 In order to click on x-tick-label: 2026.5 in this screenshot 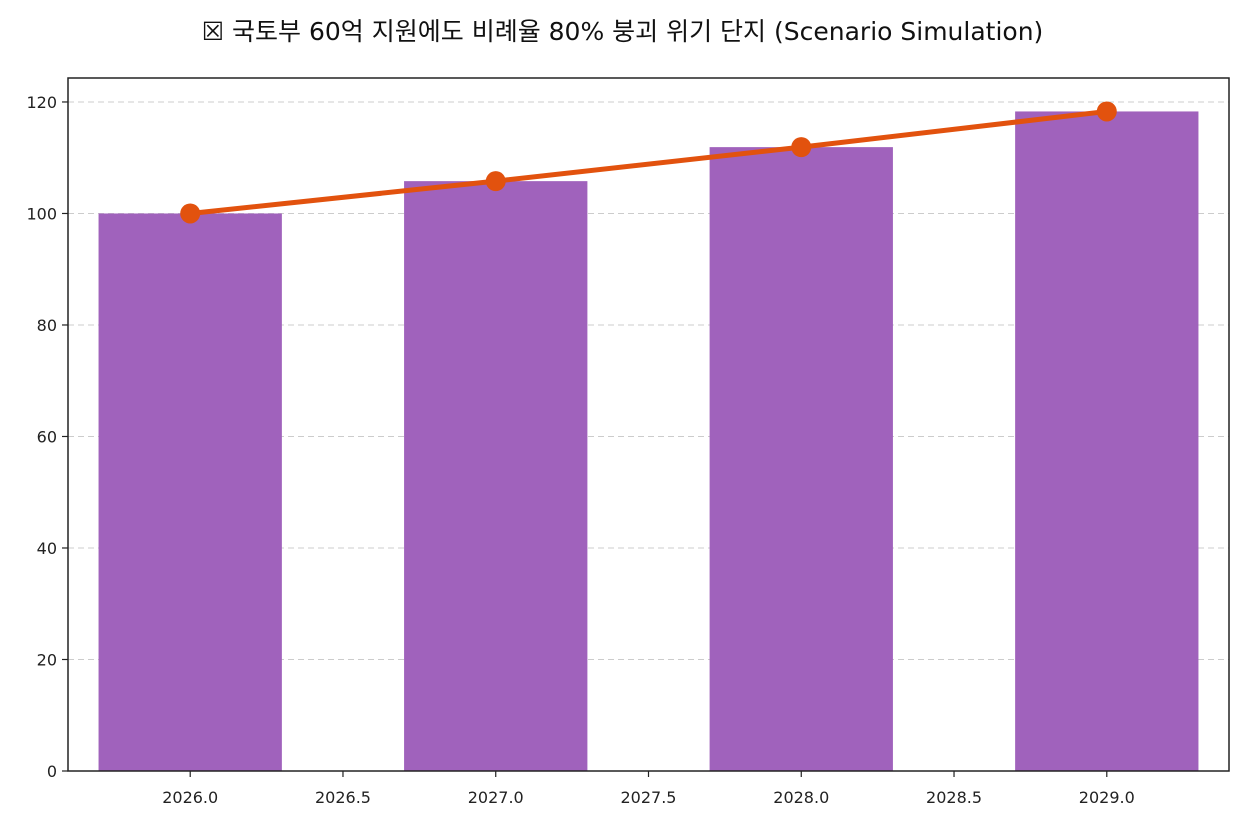, I will do `click(343, 797)`.